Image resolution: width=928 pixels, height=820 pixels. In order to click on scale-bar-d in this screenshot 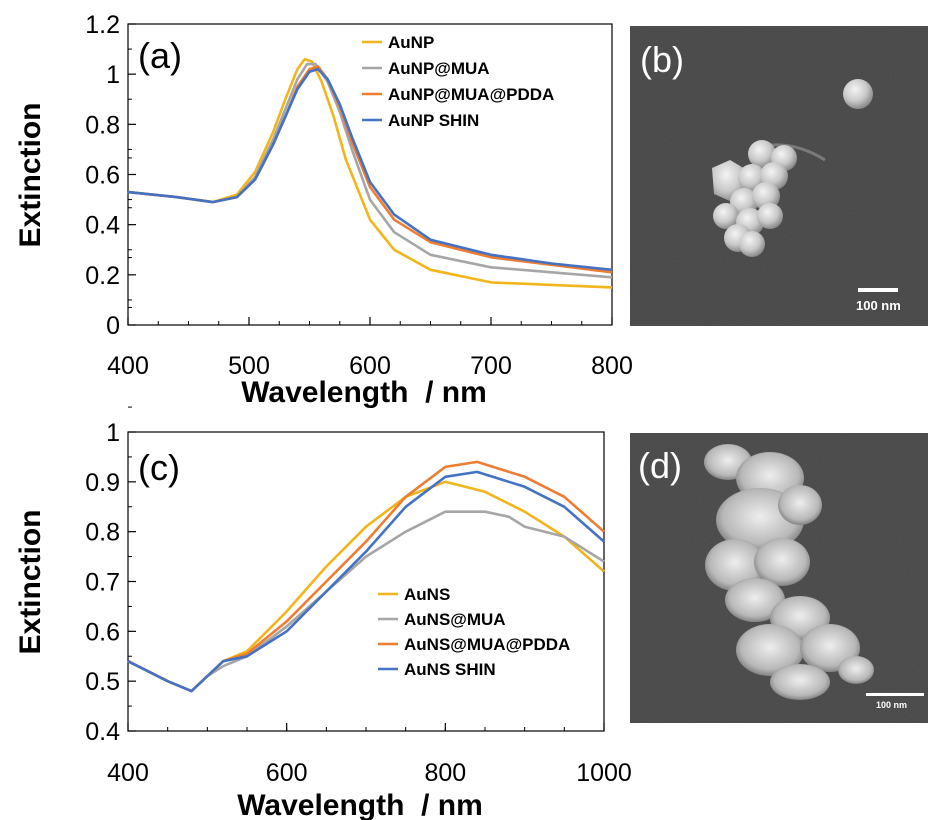, I will do `click(895, 694)`.